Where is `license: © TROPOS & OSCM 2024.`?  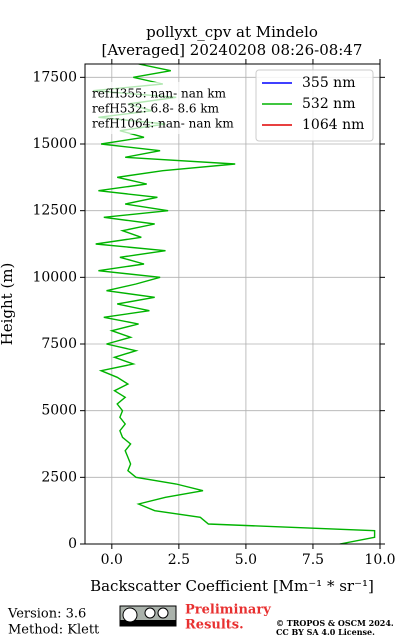
license: © TROPOS & OSCM 2024. is located at coordinates (335, 623).